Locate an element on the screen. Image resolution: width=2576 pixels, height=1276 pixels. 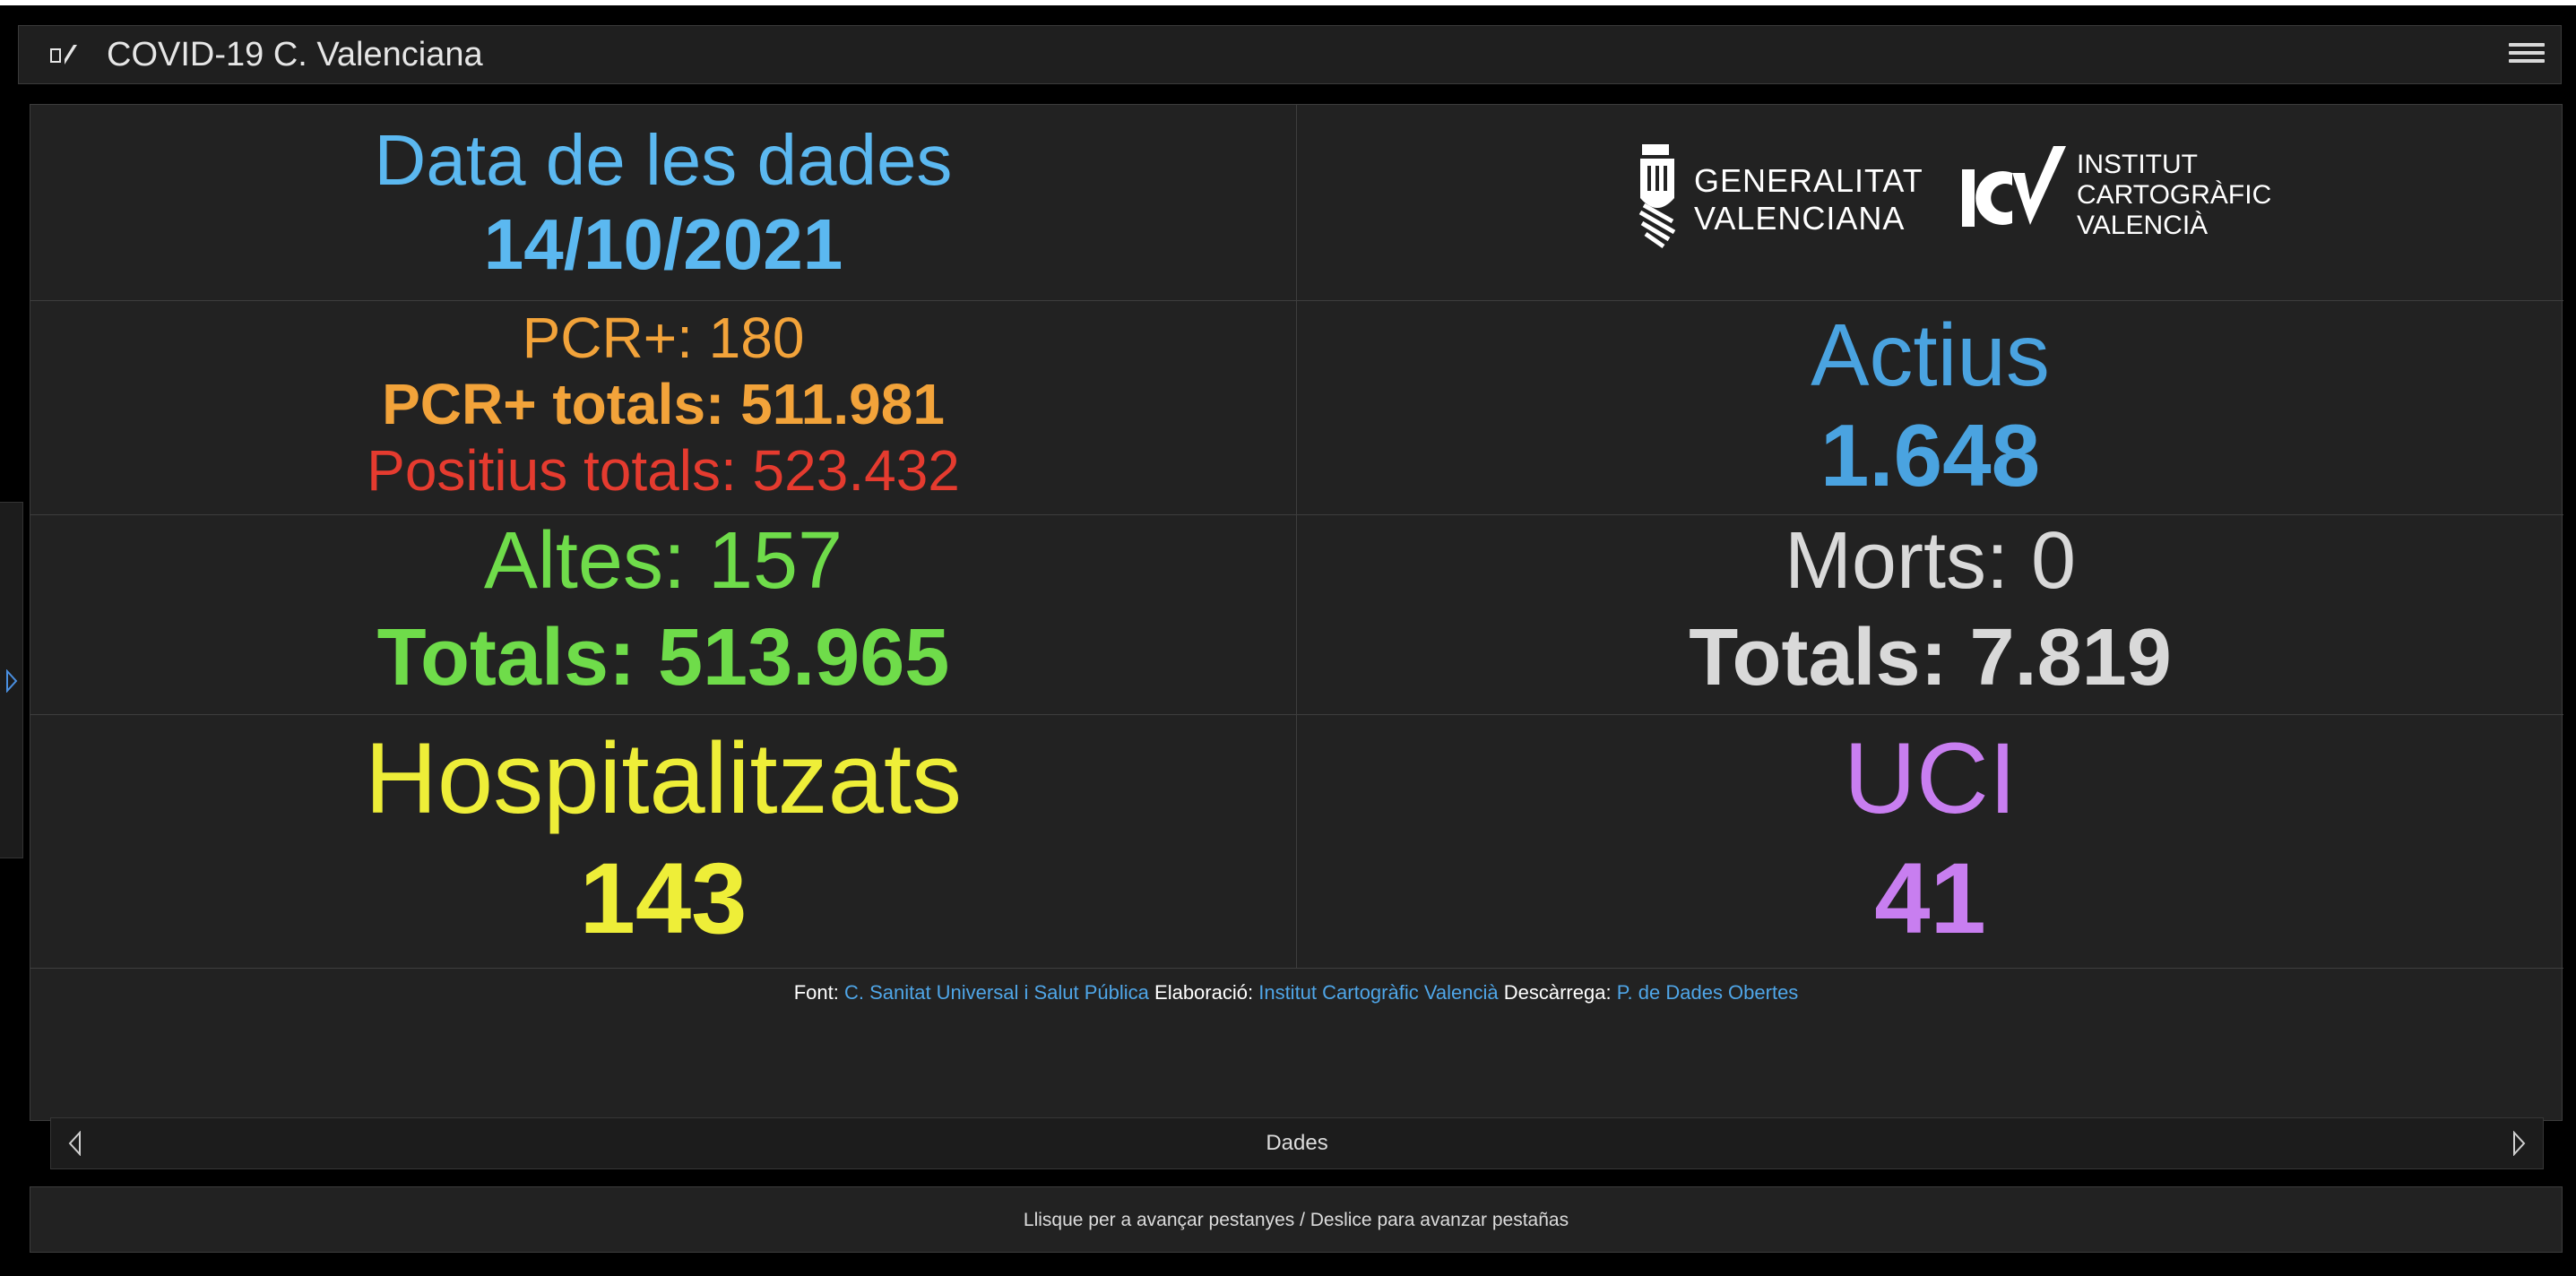
generalitat-crest-icon is located at coordinates (1657, 196).